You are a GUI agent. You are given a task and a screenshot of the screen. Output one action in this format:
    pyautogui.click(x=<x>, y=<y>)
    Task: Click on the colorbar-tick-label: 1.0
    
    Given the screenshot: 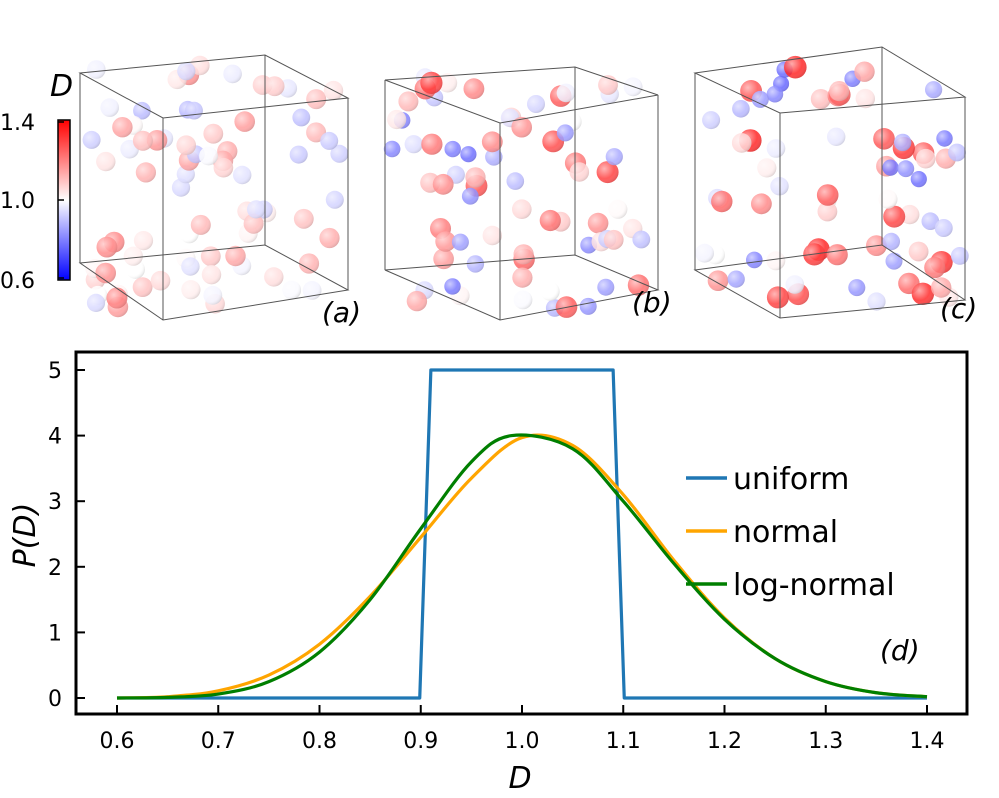 What is the action you would take?
    pyautogui.click(x=17, y=201)
    